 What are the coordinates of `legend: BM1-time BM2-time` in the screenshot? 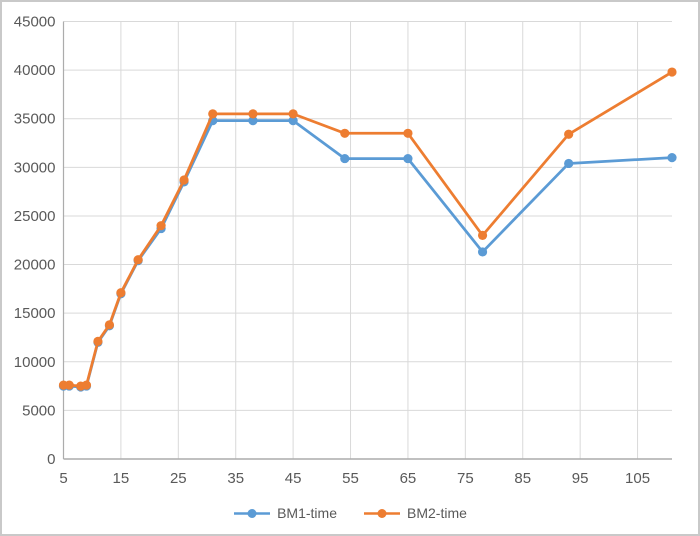 It's located at (350, 513).